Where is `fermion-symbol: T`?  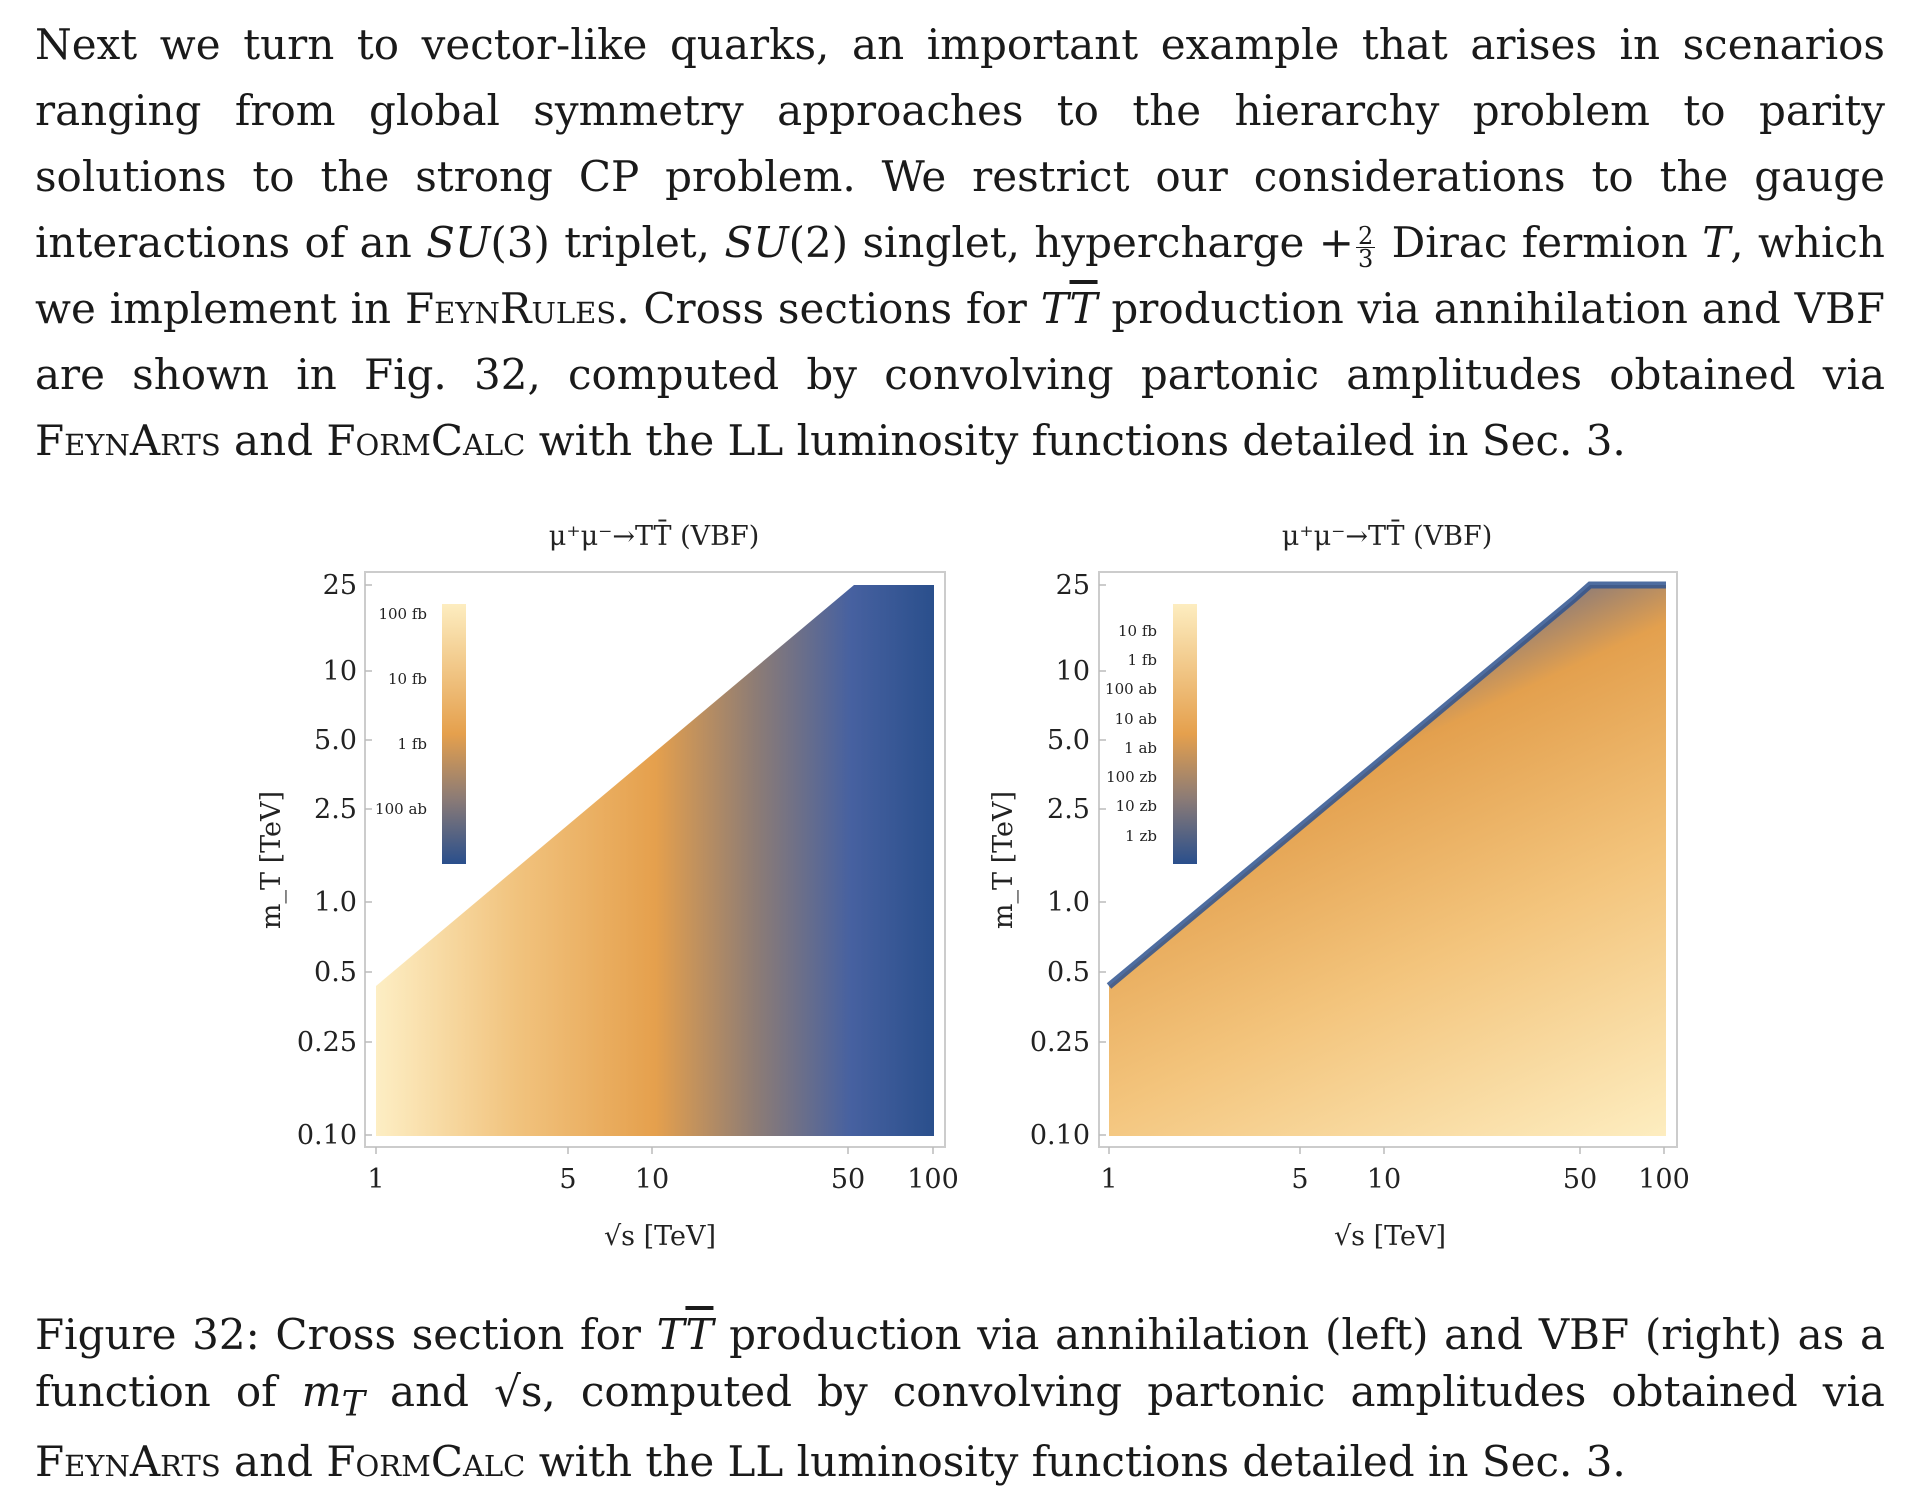 fermion-symbol: T is located at coordinates (1716, 242).